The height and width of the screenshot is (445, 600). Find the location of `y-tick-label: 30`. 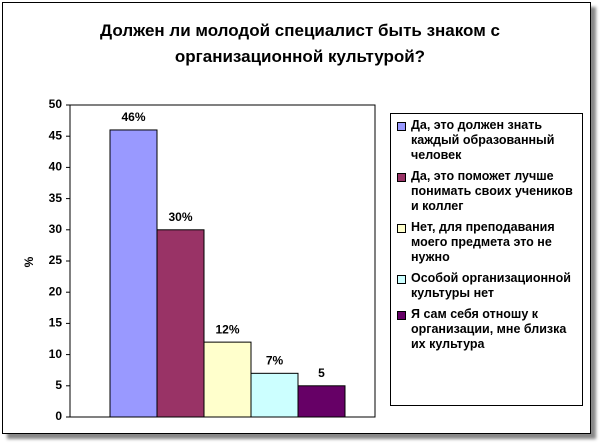

y-tick-label: 30 is located at coordinates (56, 229).